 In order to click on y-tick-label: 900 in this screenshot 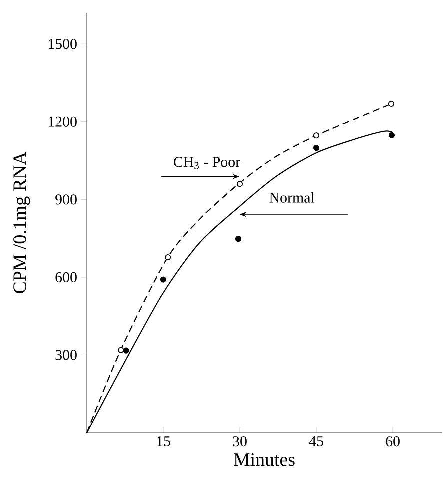, I will do `click(66, 199)`.